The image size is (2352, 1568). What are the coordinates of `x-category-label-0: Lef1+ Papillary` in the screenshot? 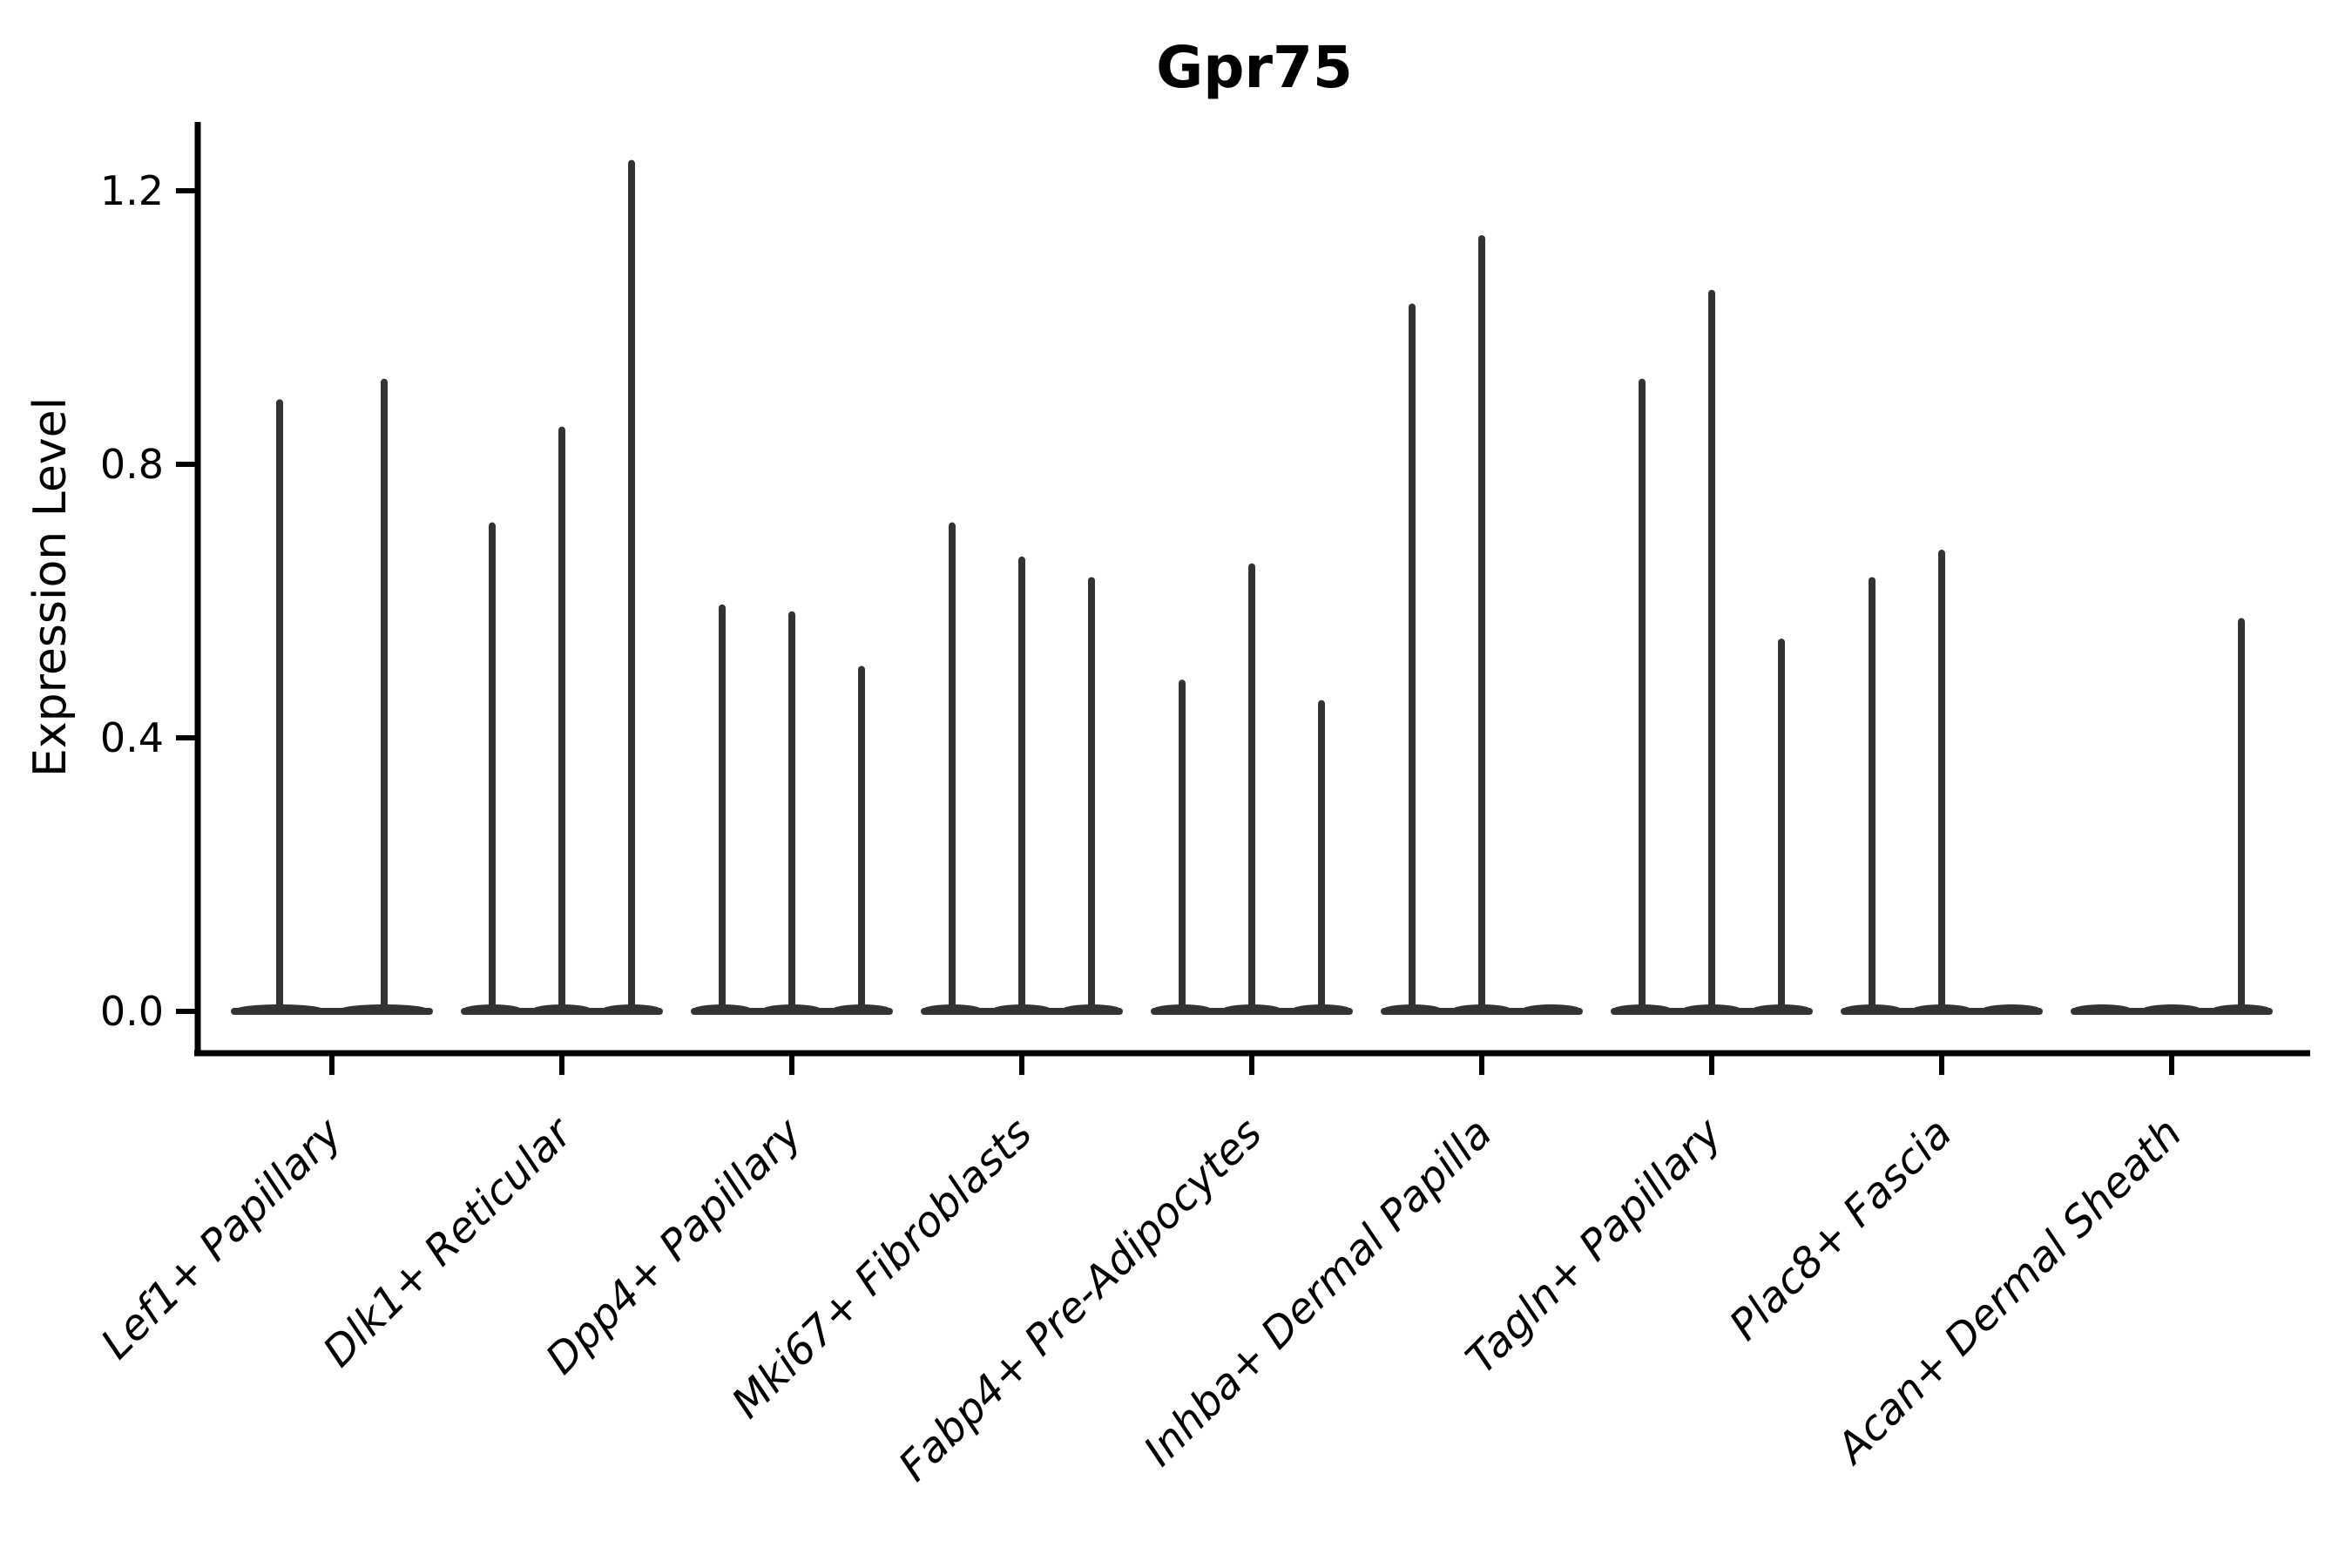 It's located at (221, 1238).